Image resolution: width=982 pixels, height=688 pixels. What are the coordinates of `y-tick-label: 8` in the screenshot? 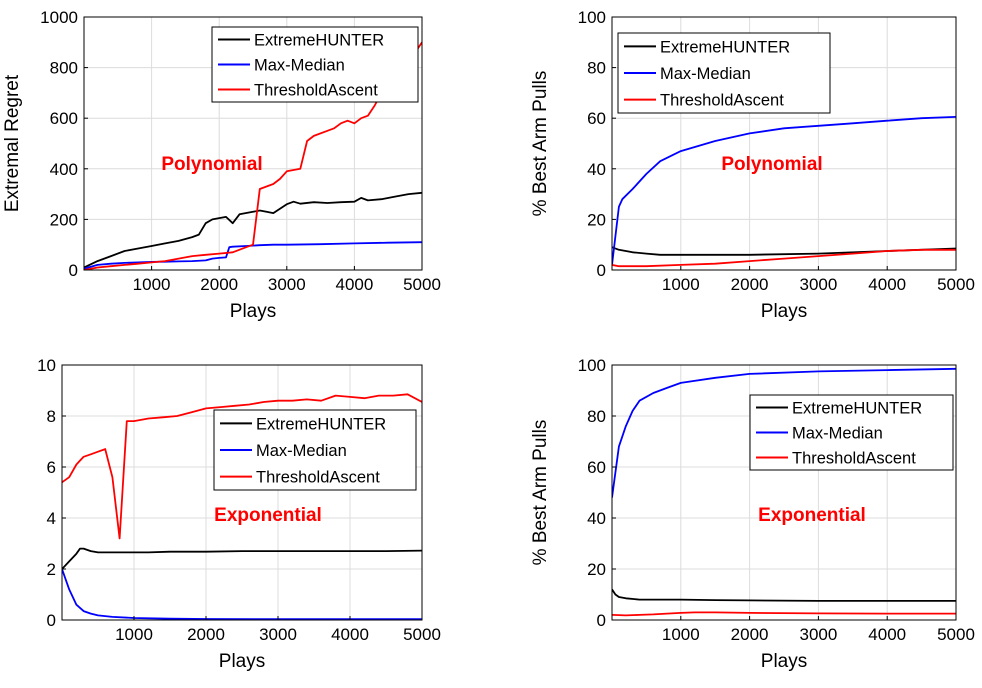 It's located at (51, 416).